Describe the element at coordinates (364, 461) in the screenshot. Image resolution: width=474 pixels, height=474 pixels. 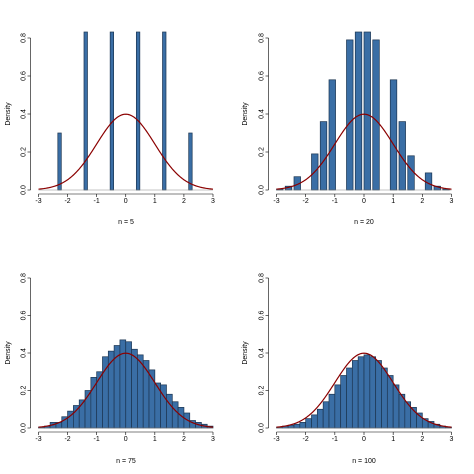
I see `x-axis-label: n = 100` at that location.